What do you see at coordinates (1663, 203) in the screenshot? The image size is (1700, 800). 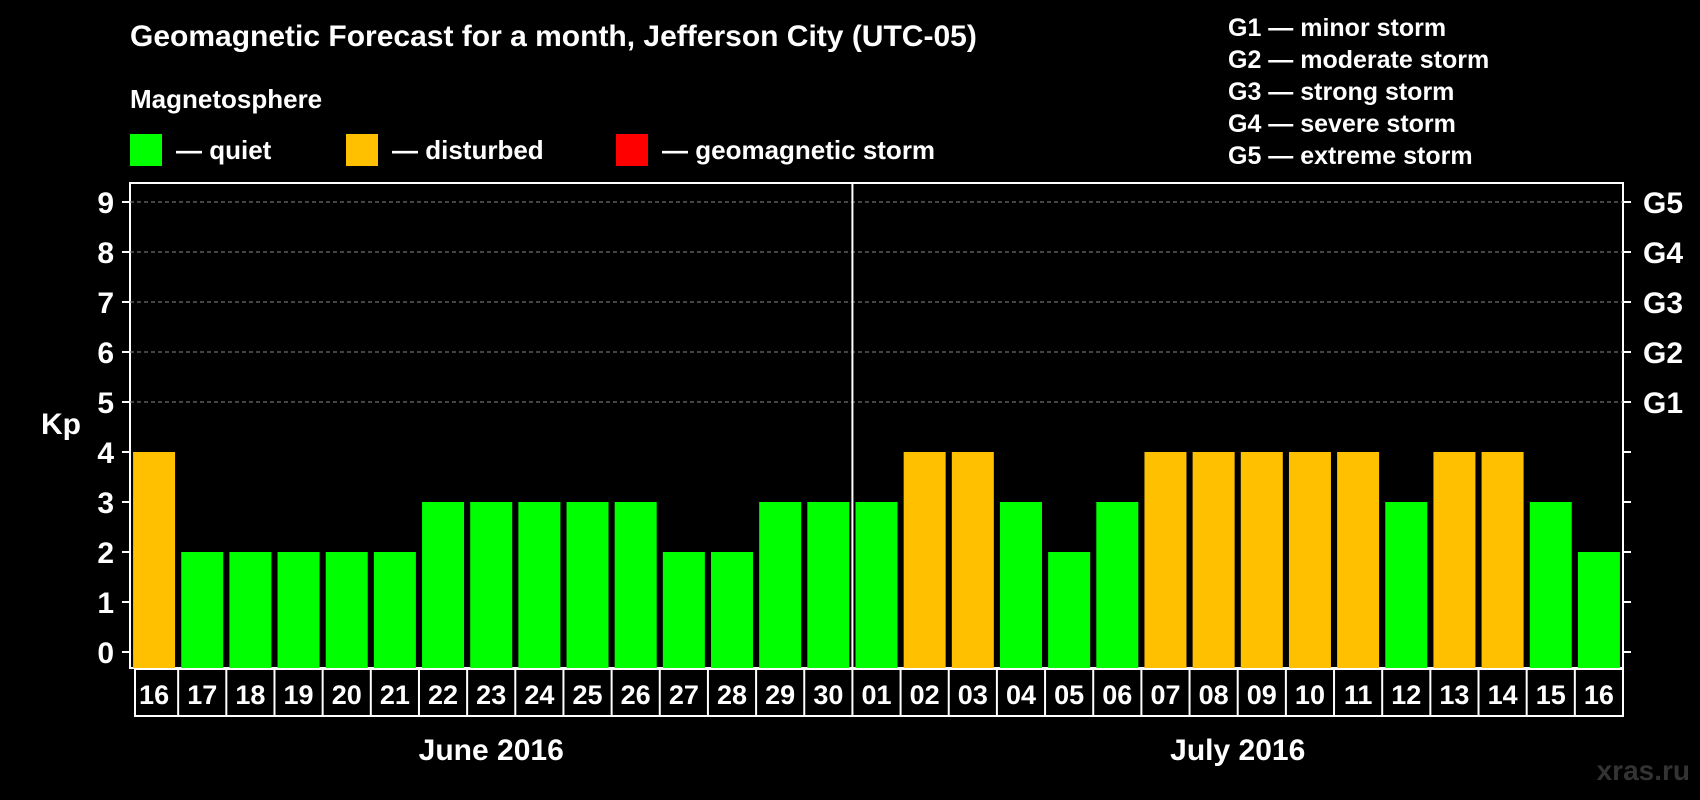 I see `right-axis-label: G5` at bounding box center [1663, 203].